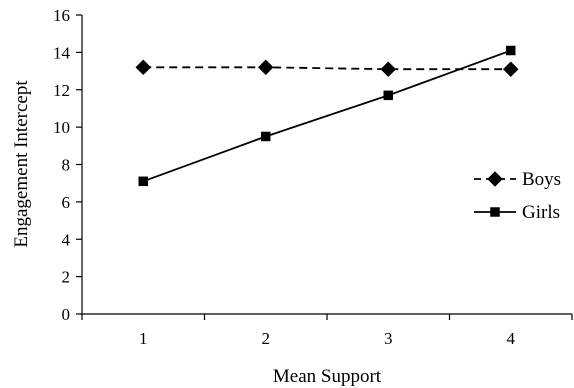 This screenshot has width=574, height=388. What do you see at coordinates (66, 314) in the screenshot?
I see `y-tick-label: 0` at bounding box center [66, 314].